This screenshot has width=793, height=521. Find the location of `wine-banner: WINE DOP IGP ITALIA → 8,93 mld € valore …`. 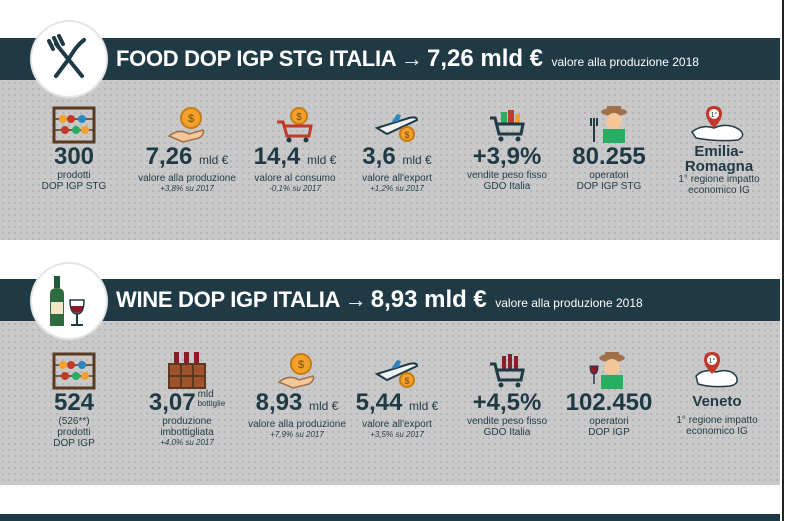

wine-banner: WINE DOP IGP ITALIA → 8,93 mld € valore … is located at coordinates (390, 300).